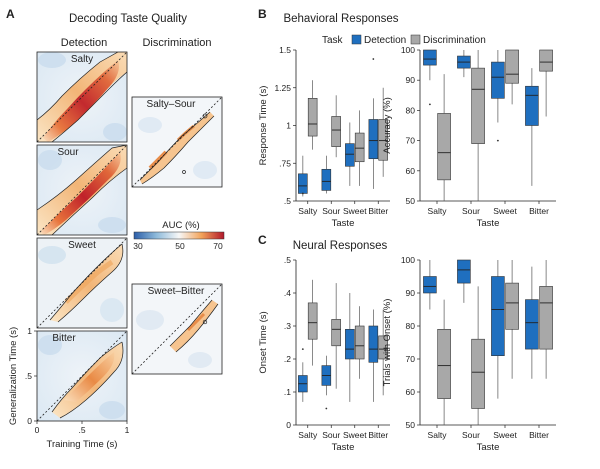 This screenshot has height=469, width=600. I want to click on heatmap-salty, so click(82, 97).